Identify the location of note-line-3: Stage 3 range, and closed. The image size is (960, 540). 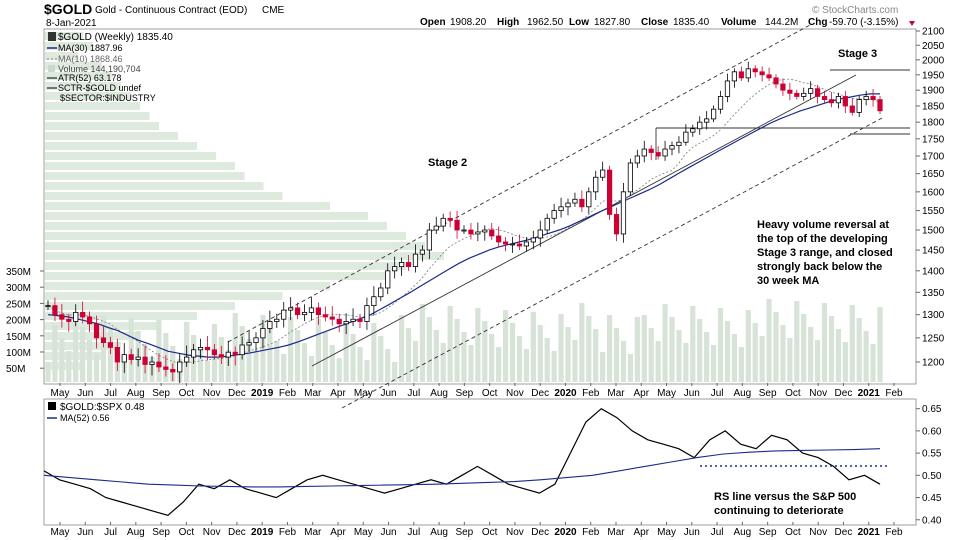
(825, 253).